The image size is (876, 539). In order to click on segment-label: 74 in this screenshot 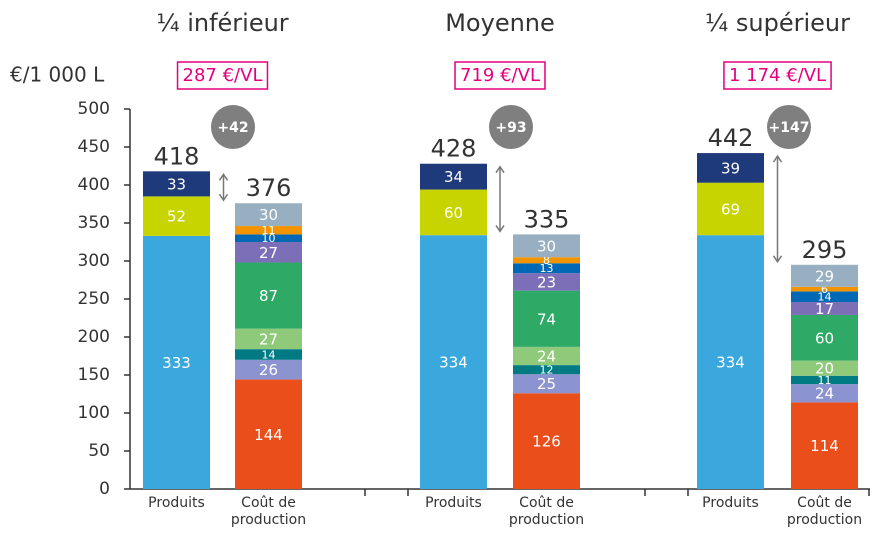, I will do `click(546, 319)`.